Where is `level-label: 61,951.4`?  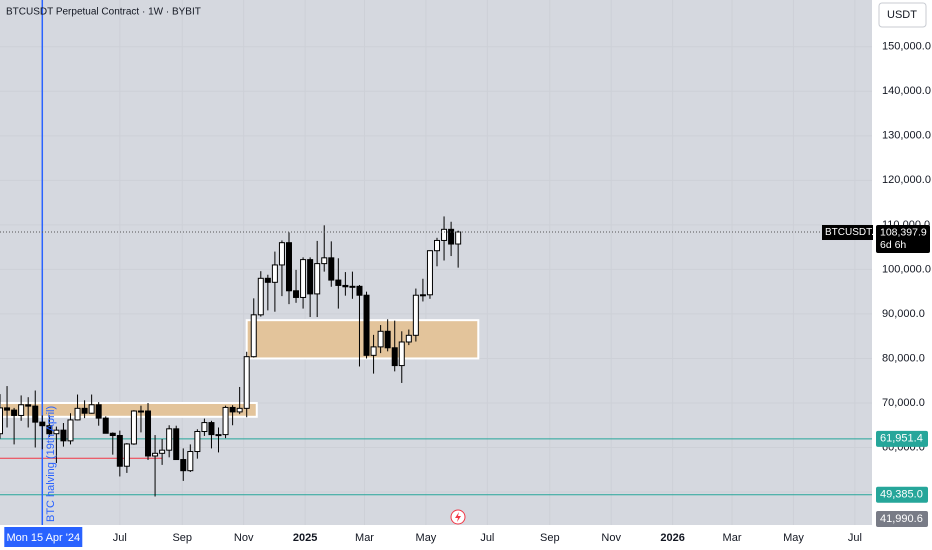 level-label: 61,951.4 is located at coordinates (901, 439).